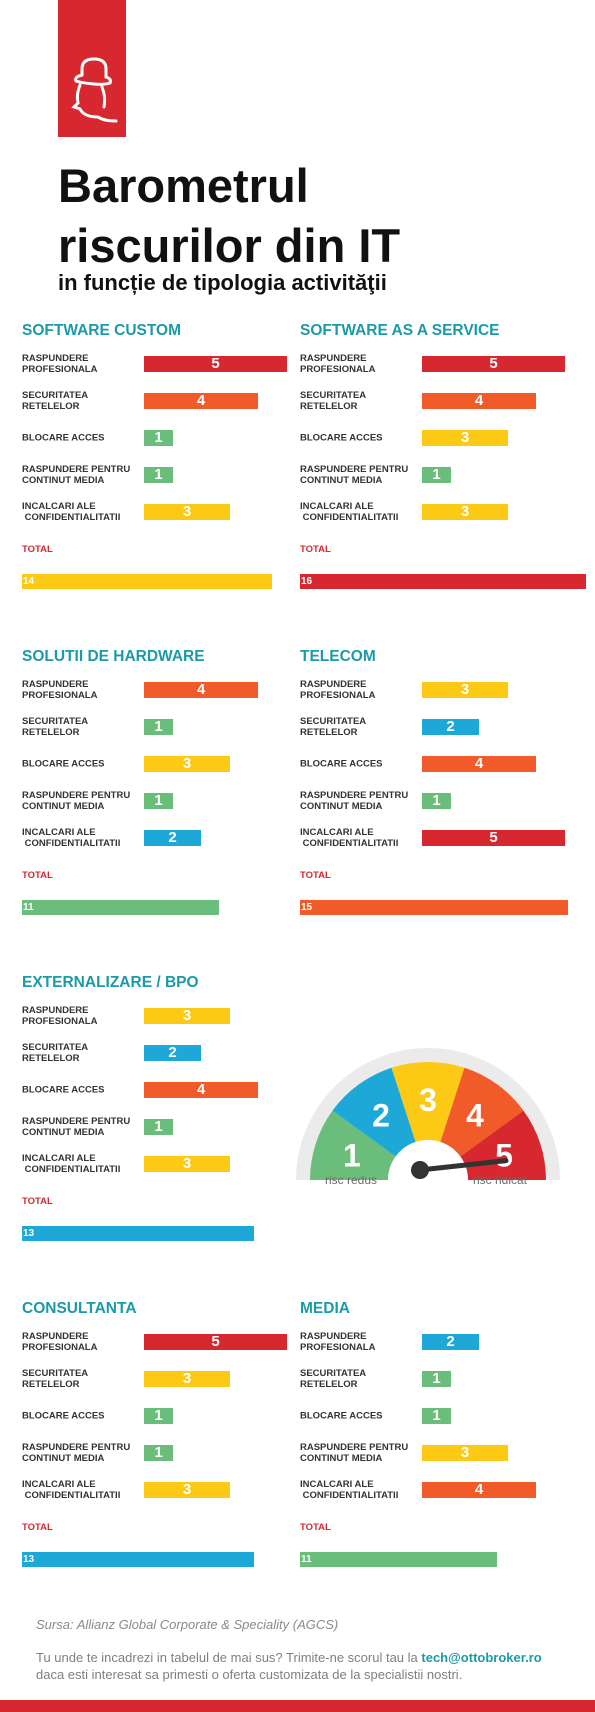 This screenshot has height=1712, width=595. Describe the element at coordinates (475, 1115) in the screenshot. I see `gauge-segment-label: 4` at that location.